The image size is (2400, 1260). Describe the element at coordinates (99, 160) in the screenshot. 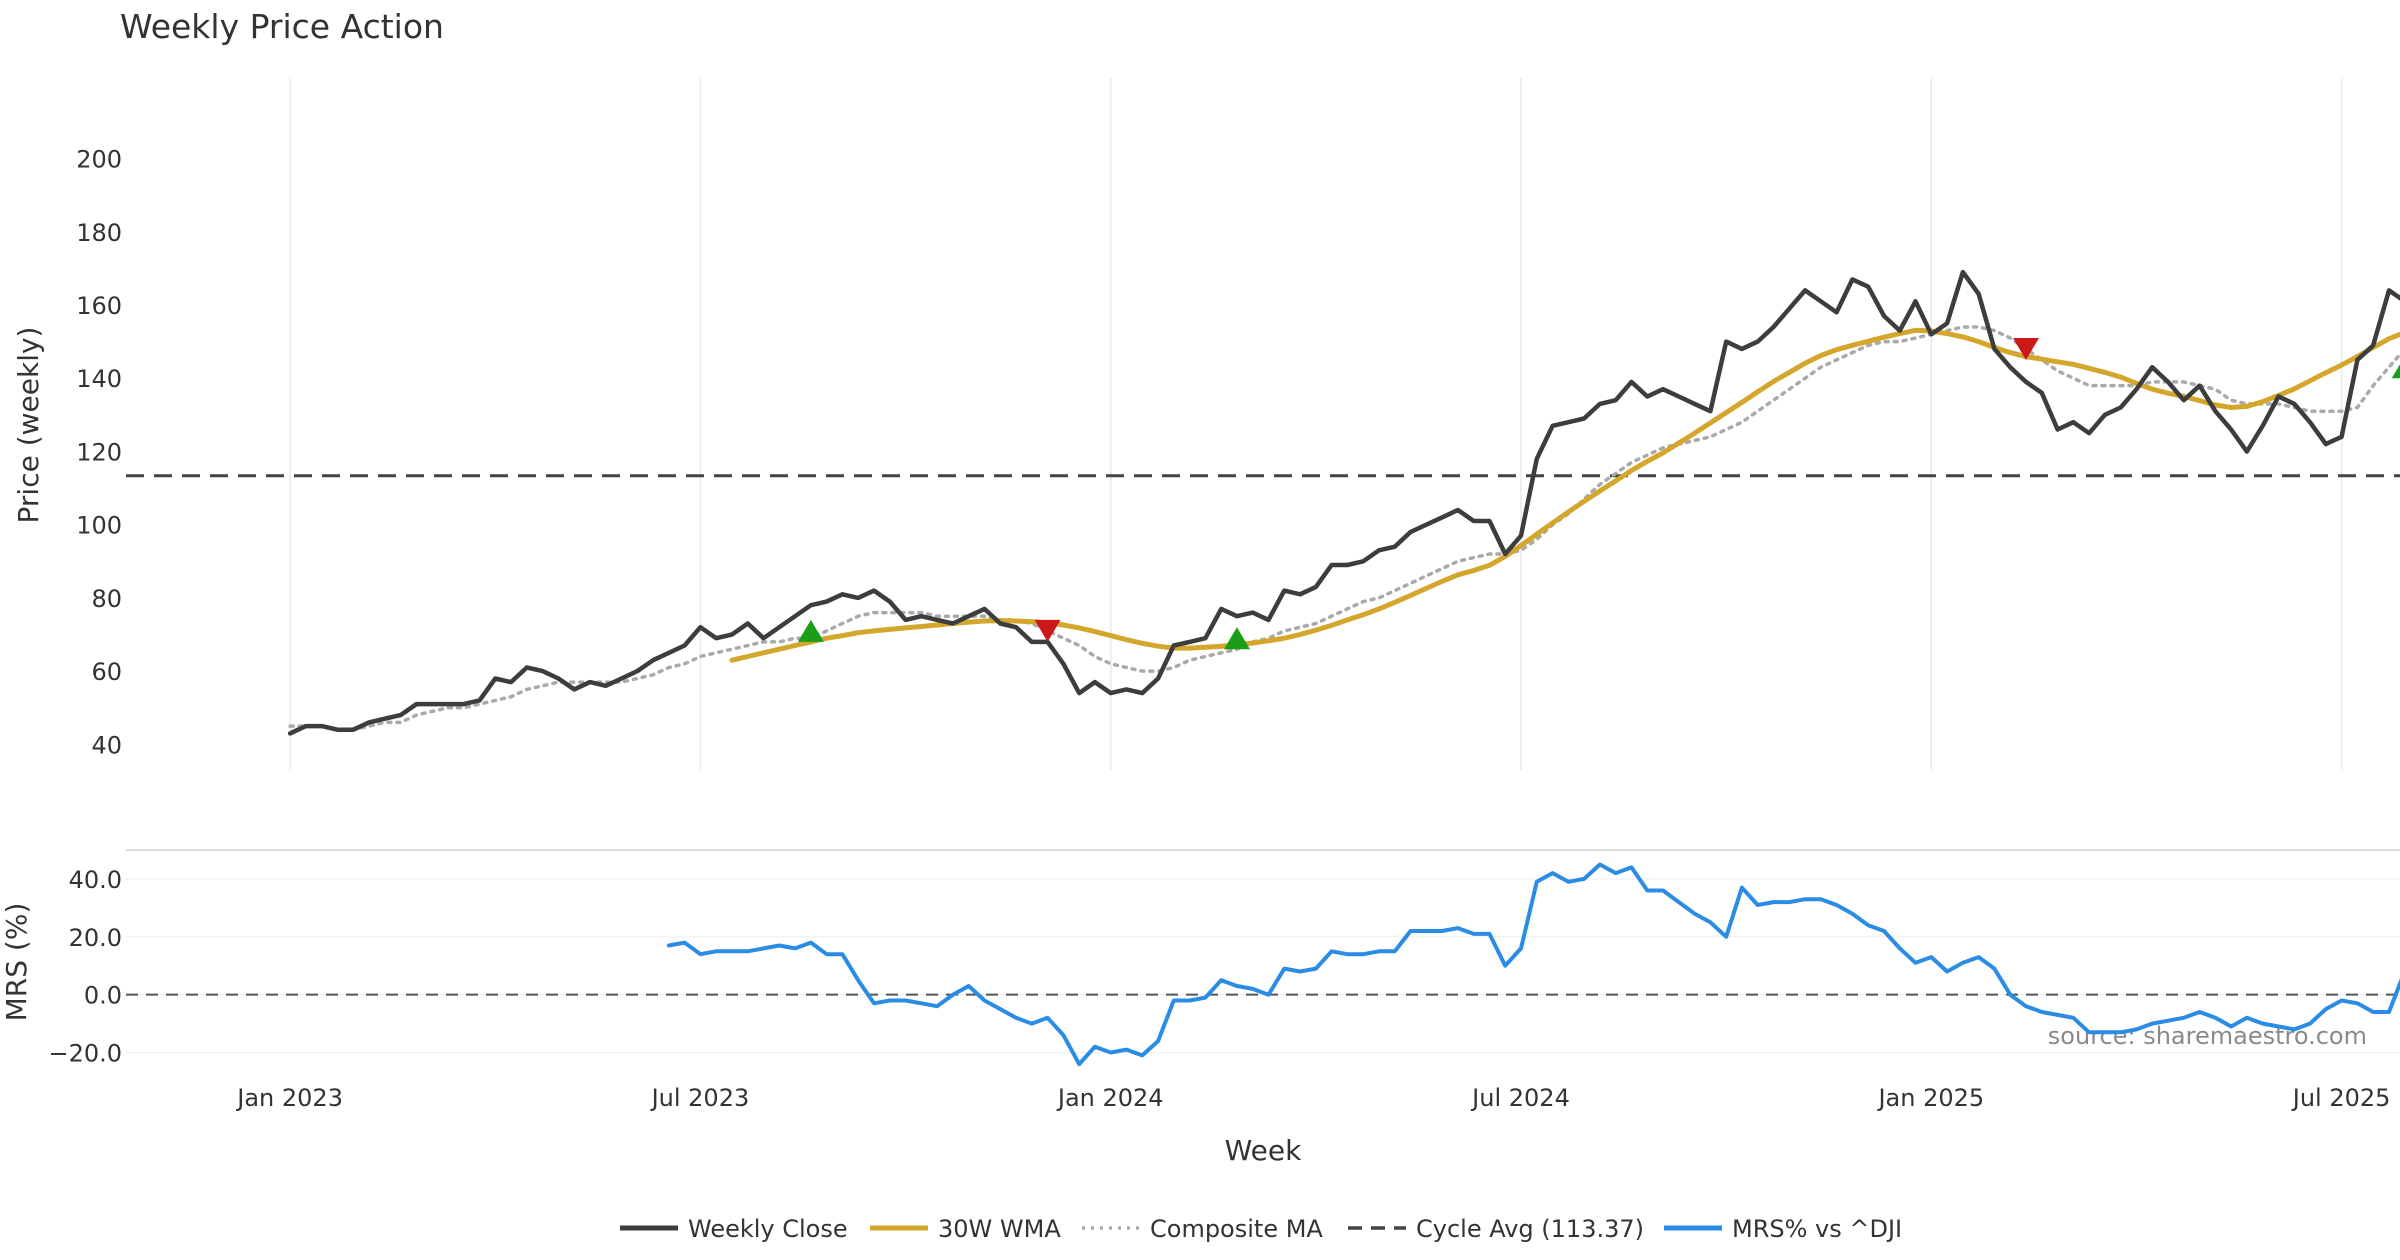

I see `price-tick-label: 200` at that location.